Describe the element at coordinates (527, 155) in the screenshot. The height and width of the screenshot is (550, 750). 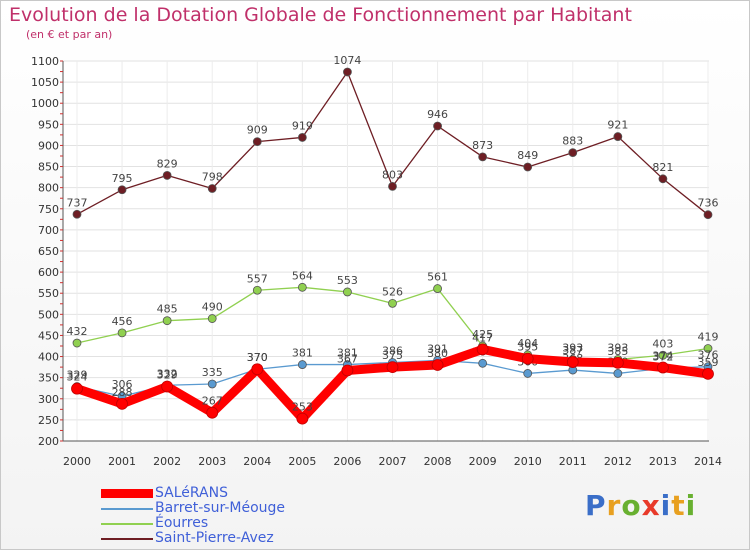
I see `data-label: 849` at that location.